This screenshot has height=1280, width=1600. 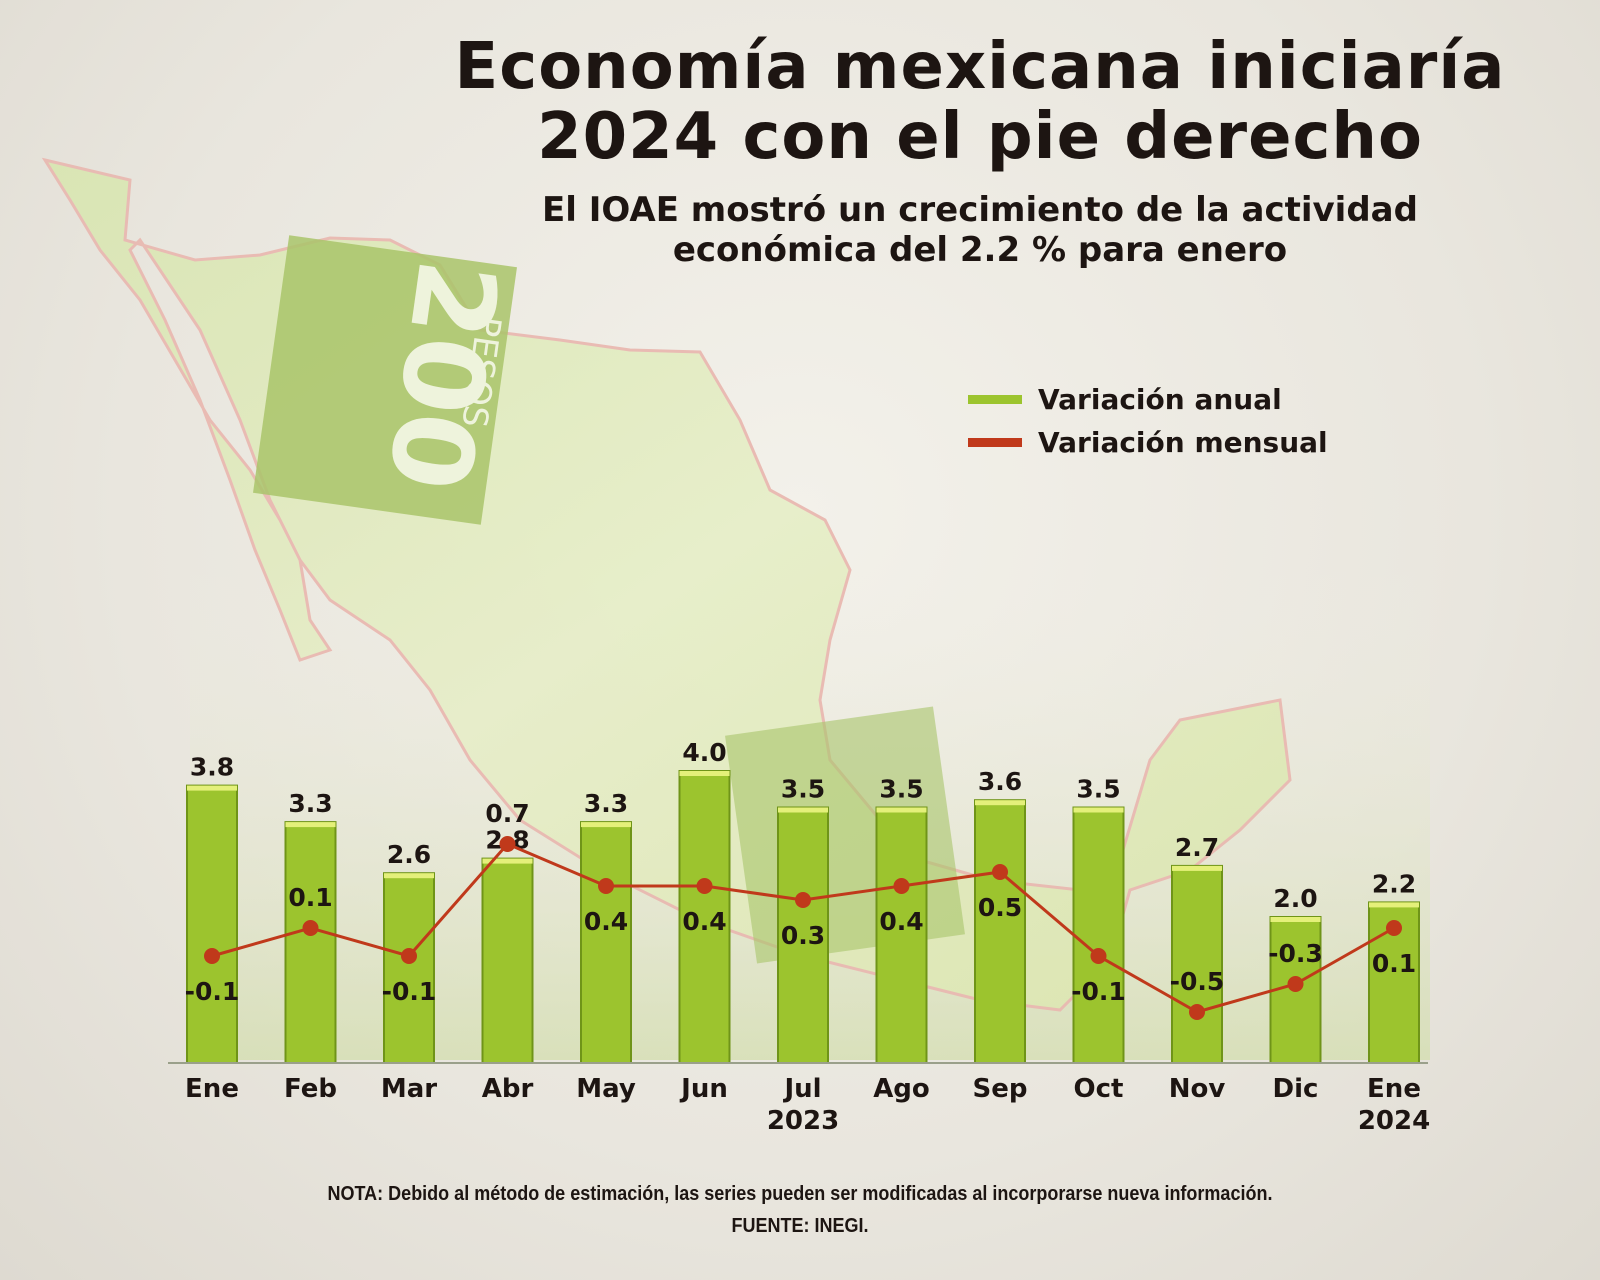 What do you see at coordinates (703, 1089) in the screenshot?
I see `x-tick-label-5: Jun` at bounding box center [703, 1089].